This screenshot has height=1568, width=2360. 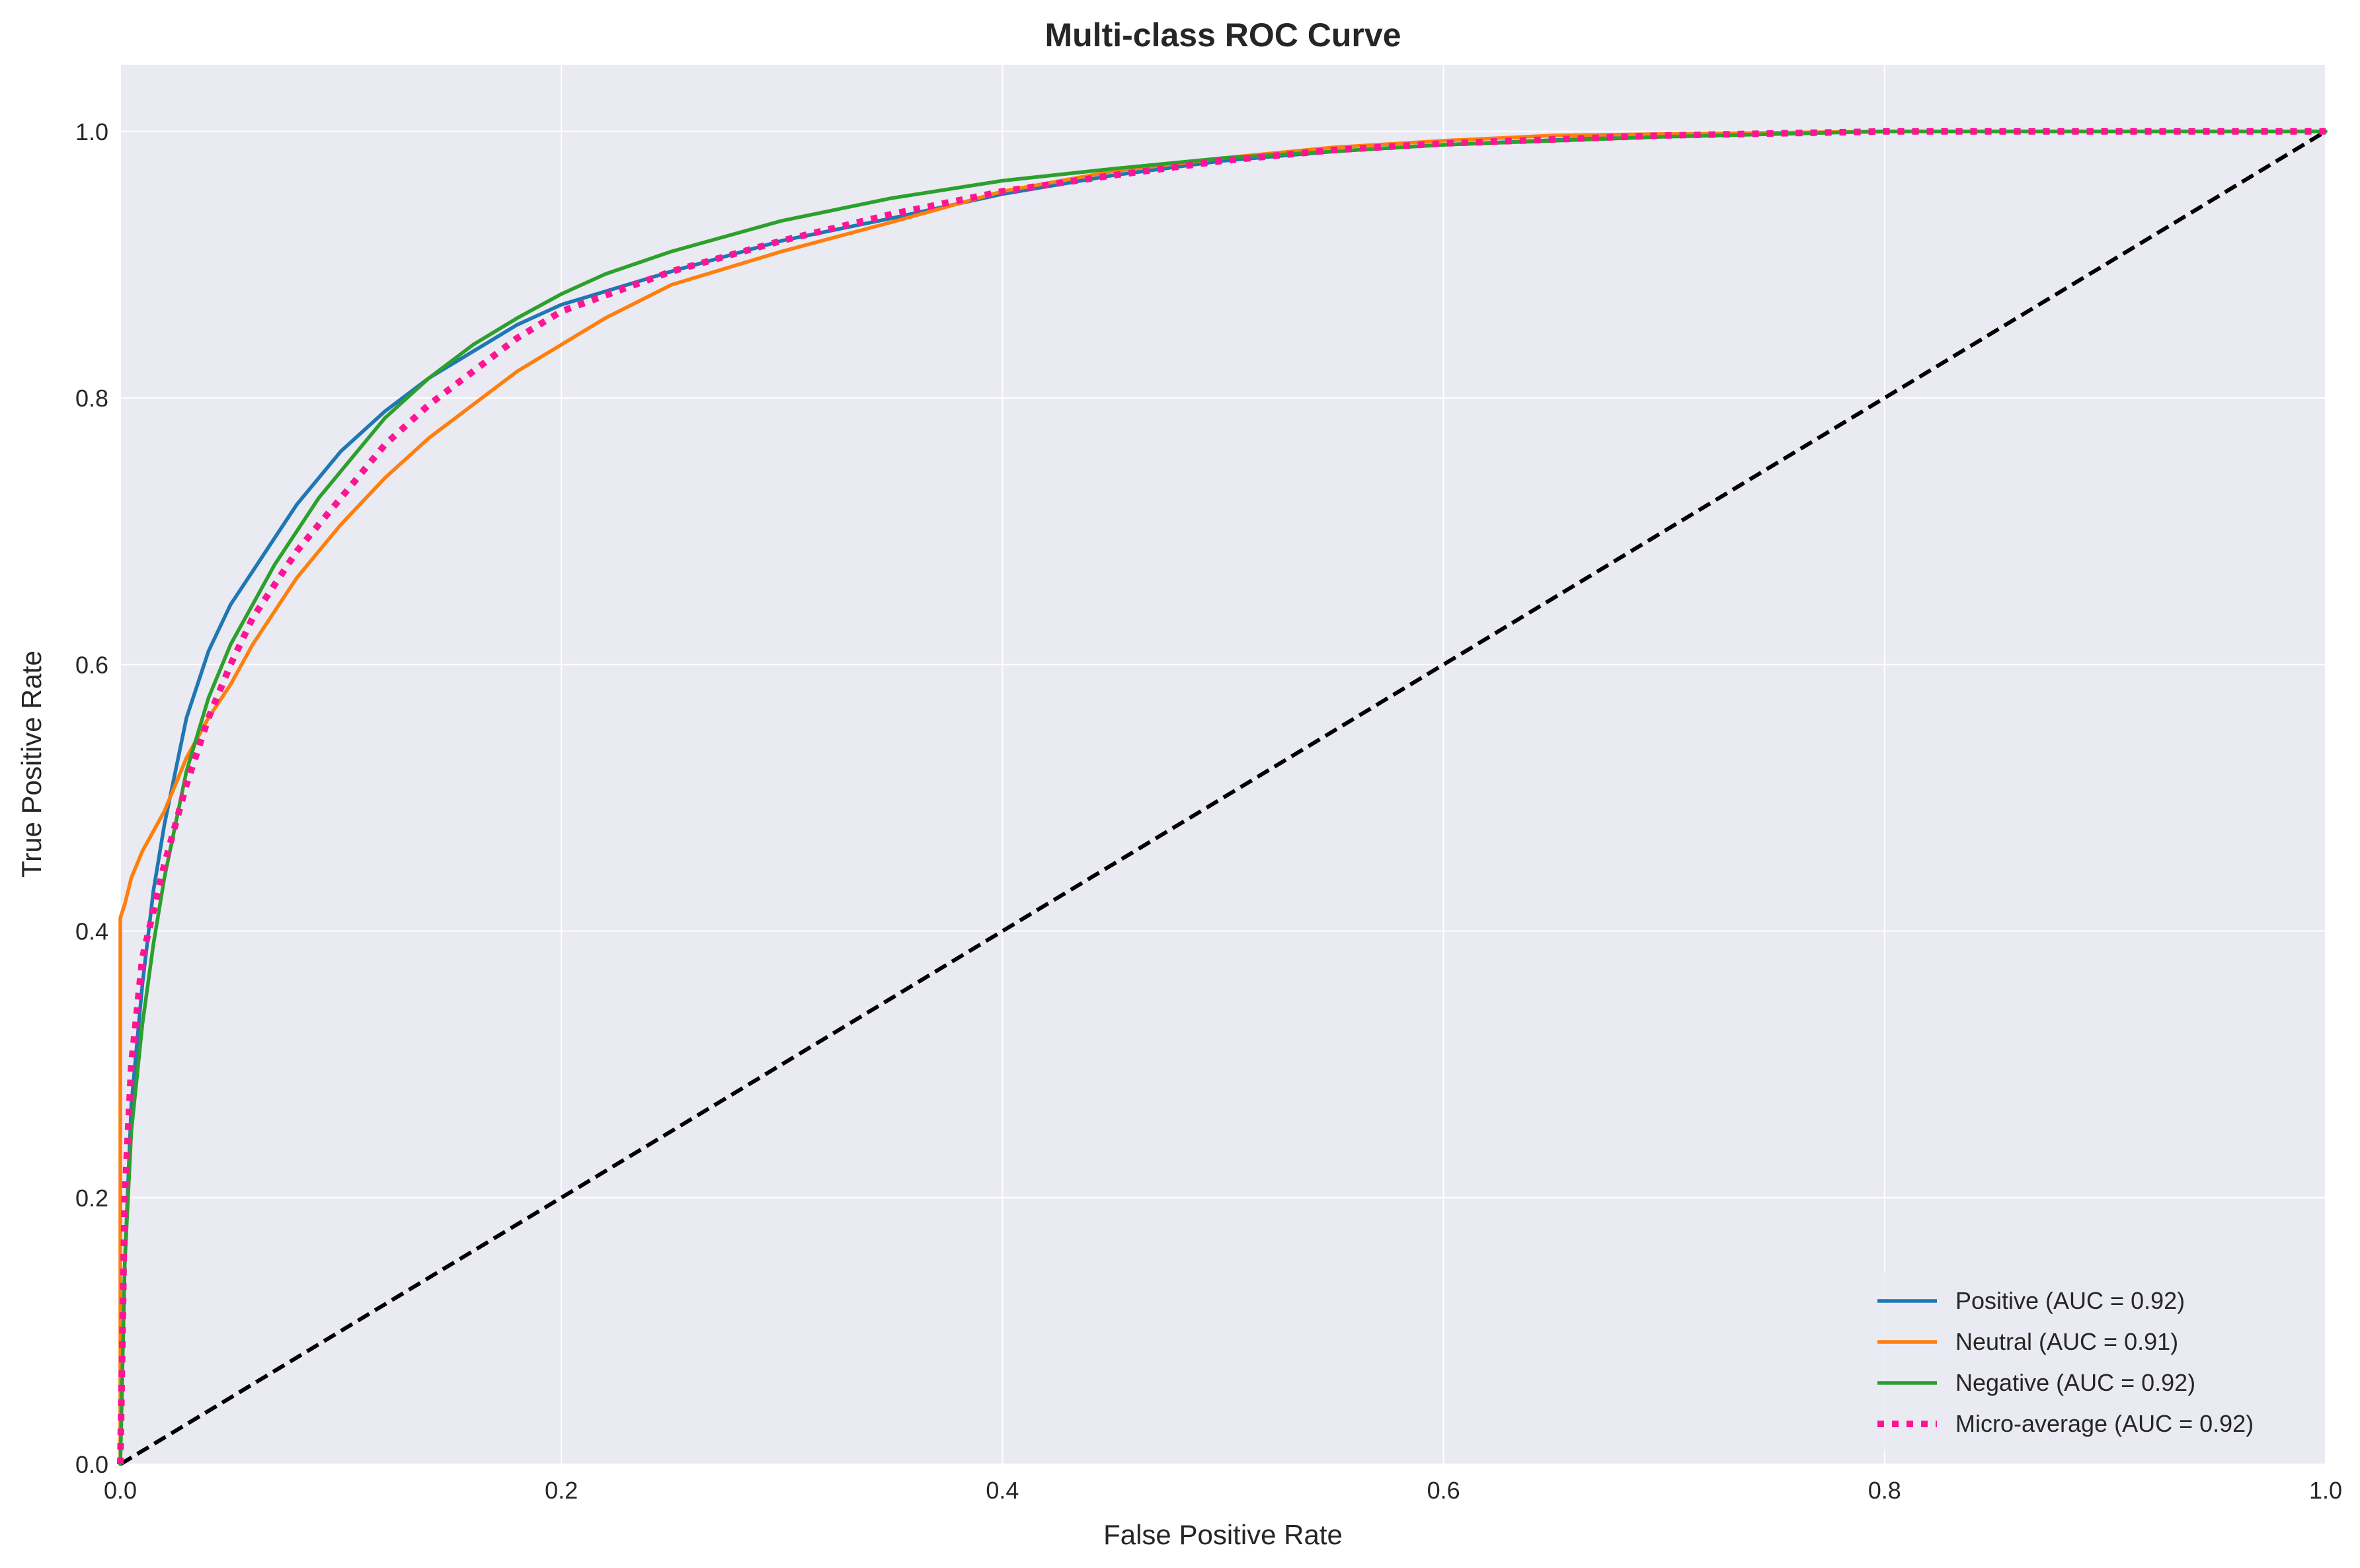 What do you see at coordinates (120, 1490) in the screenshot?
I see `x-tick-label: 0.0` at bounding box center [120, 1490].